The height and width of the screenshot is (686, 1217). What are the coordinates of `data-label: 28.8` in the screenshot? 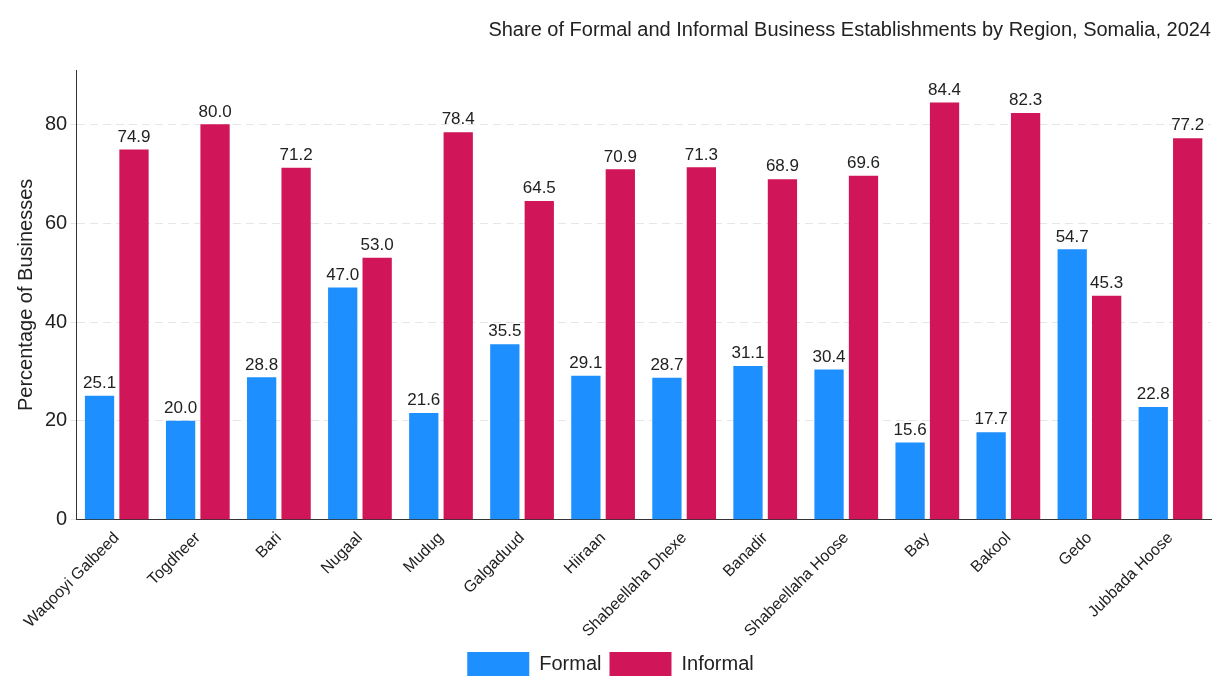 It's located at (262, 364).